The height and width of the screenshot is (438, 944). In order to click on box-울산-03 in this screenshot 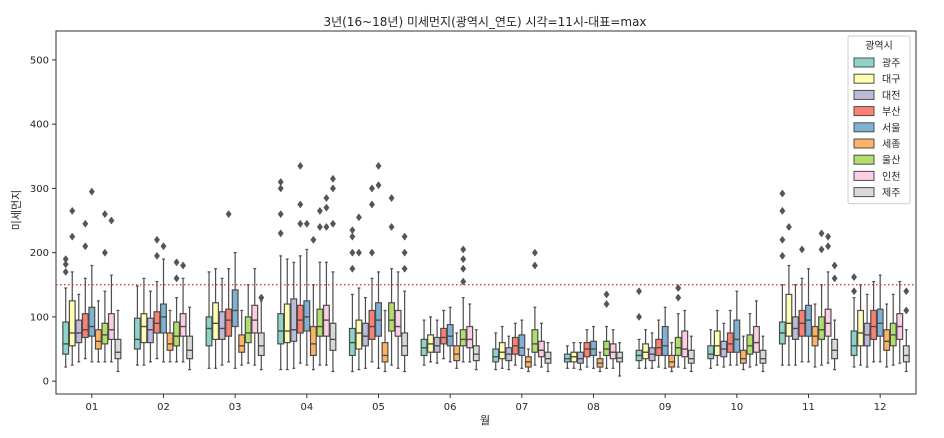, I will do `click(248, 324)`.